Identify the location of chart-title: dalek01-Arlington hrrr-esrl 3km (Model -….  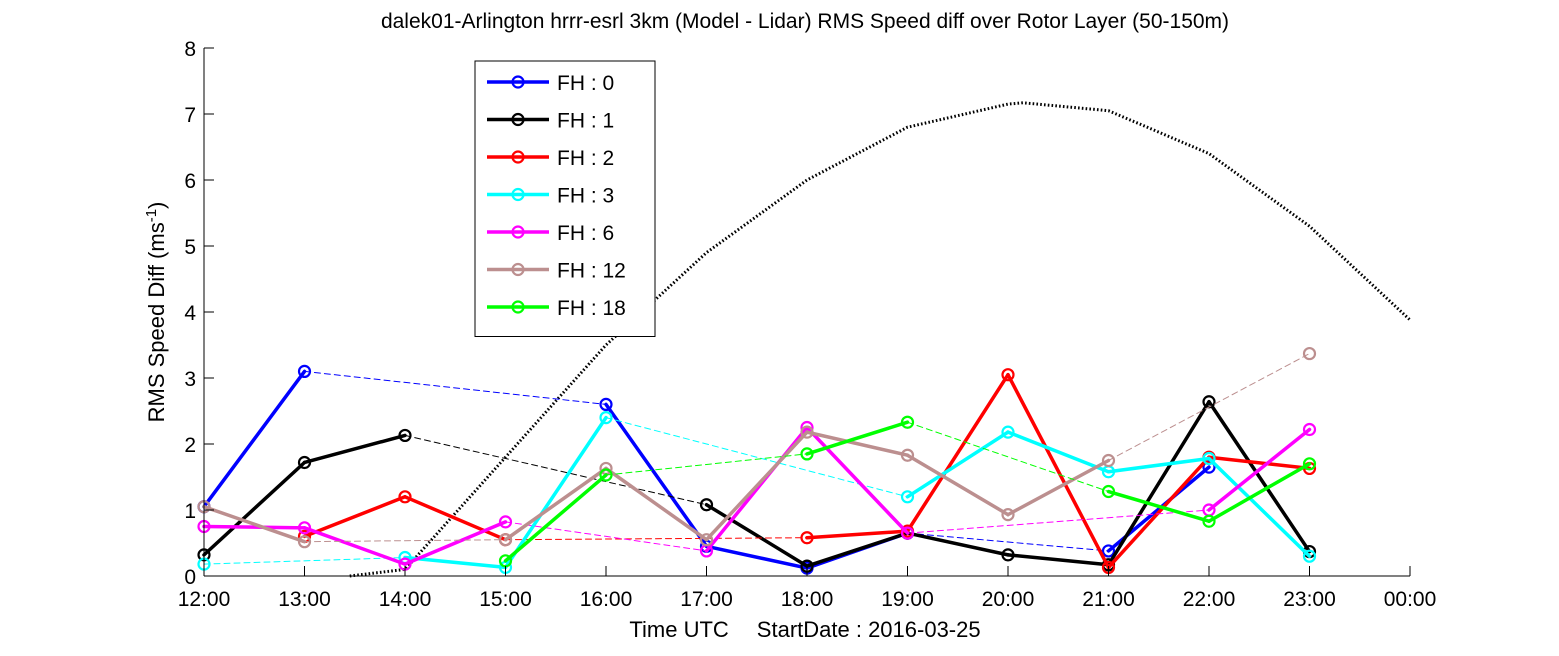
(805, 21).